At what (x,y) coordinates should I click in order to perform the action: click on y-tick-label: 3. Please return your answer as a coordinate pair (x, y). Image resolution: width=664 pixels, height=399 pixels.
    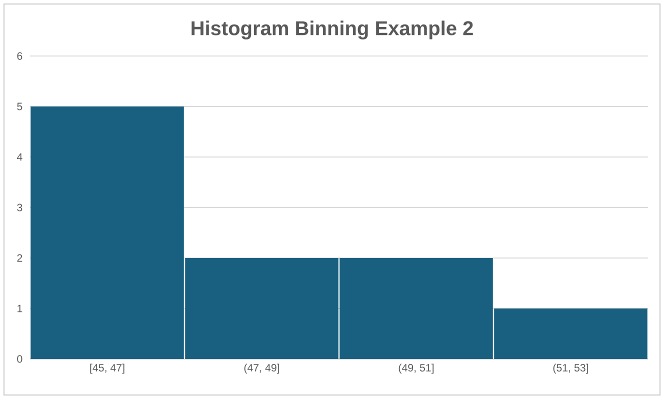
    Looking at the image, I should click on (19, 208).